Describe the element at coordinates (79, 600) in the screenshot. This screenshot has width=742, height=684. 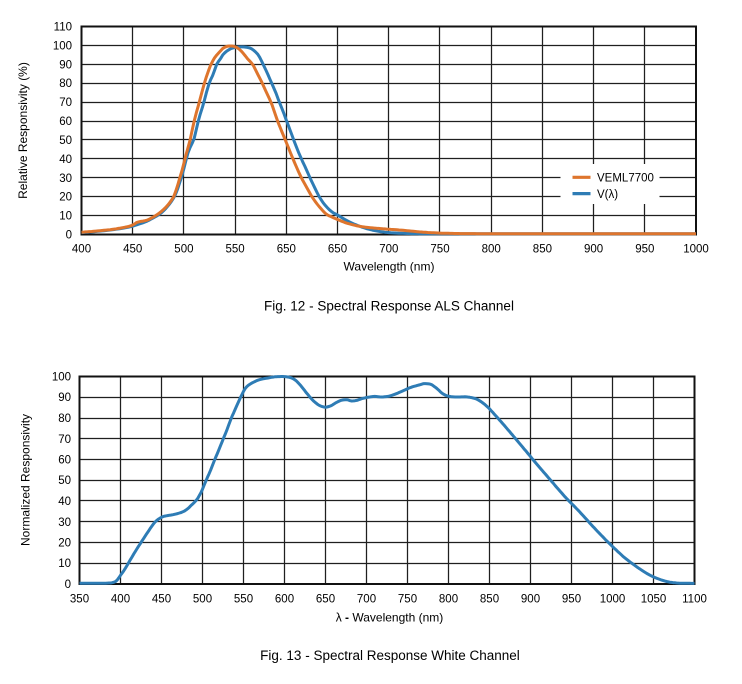
I see `svg-text: 350` at that location.